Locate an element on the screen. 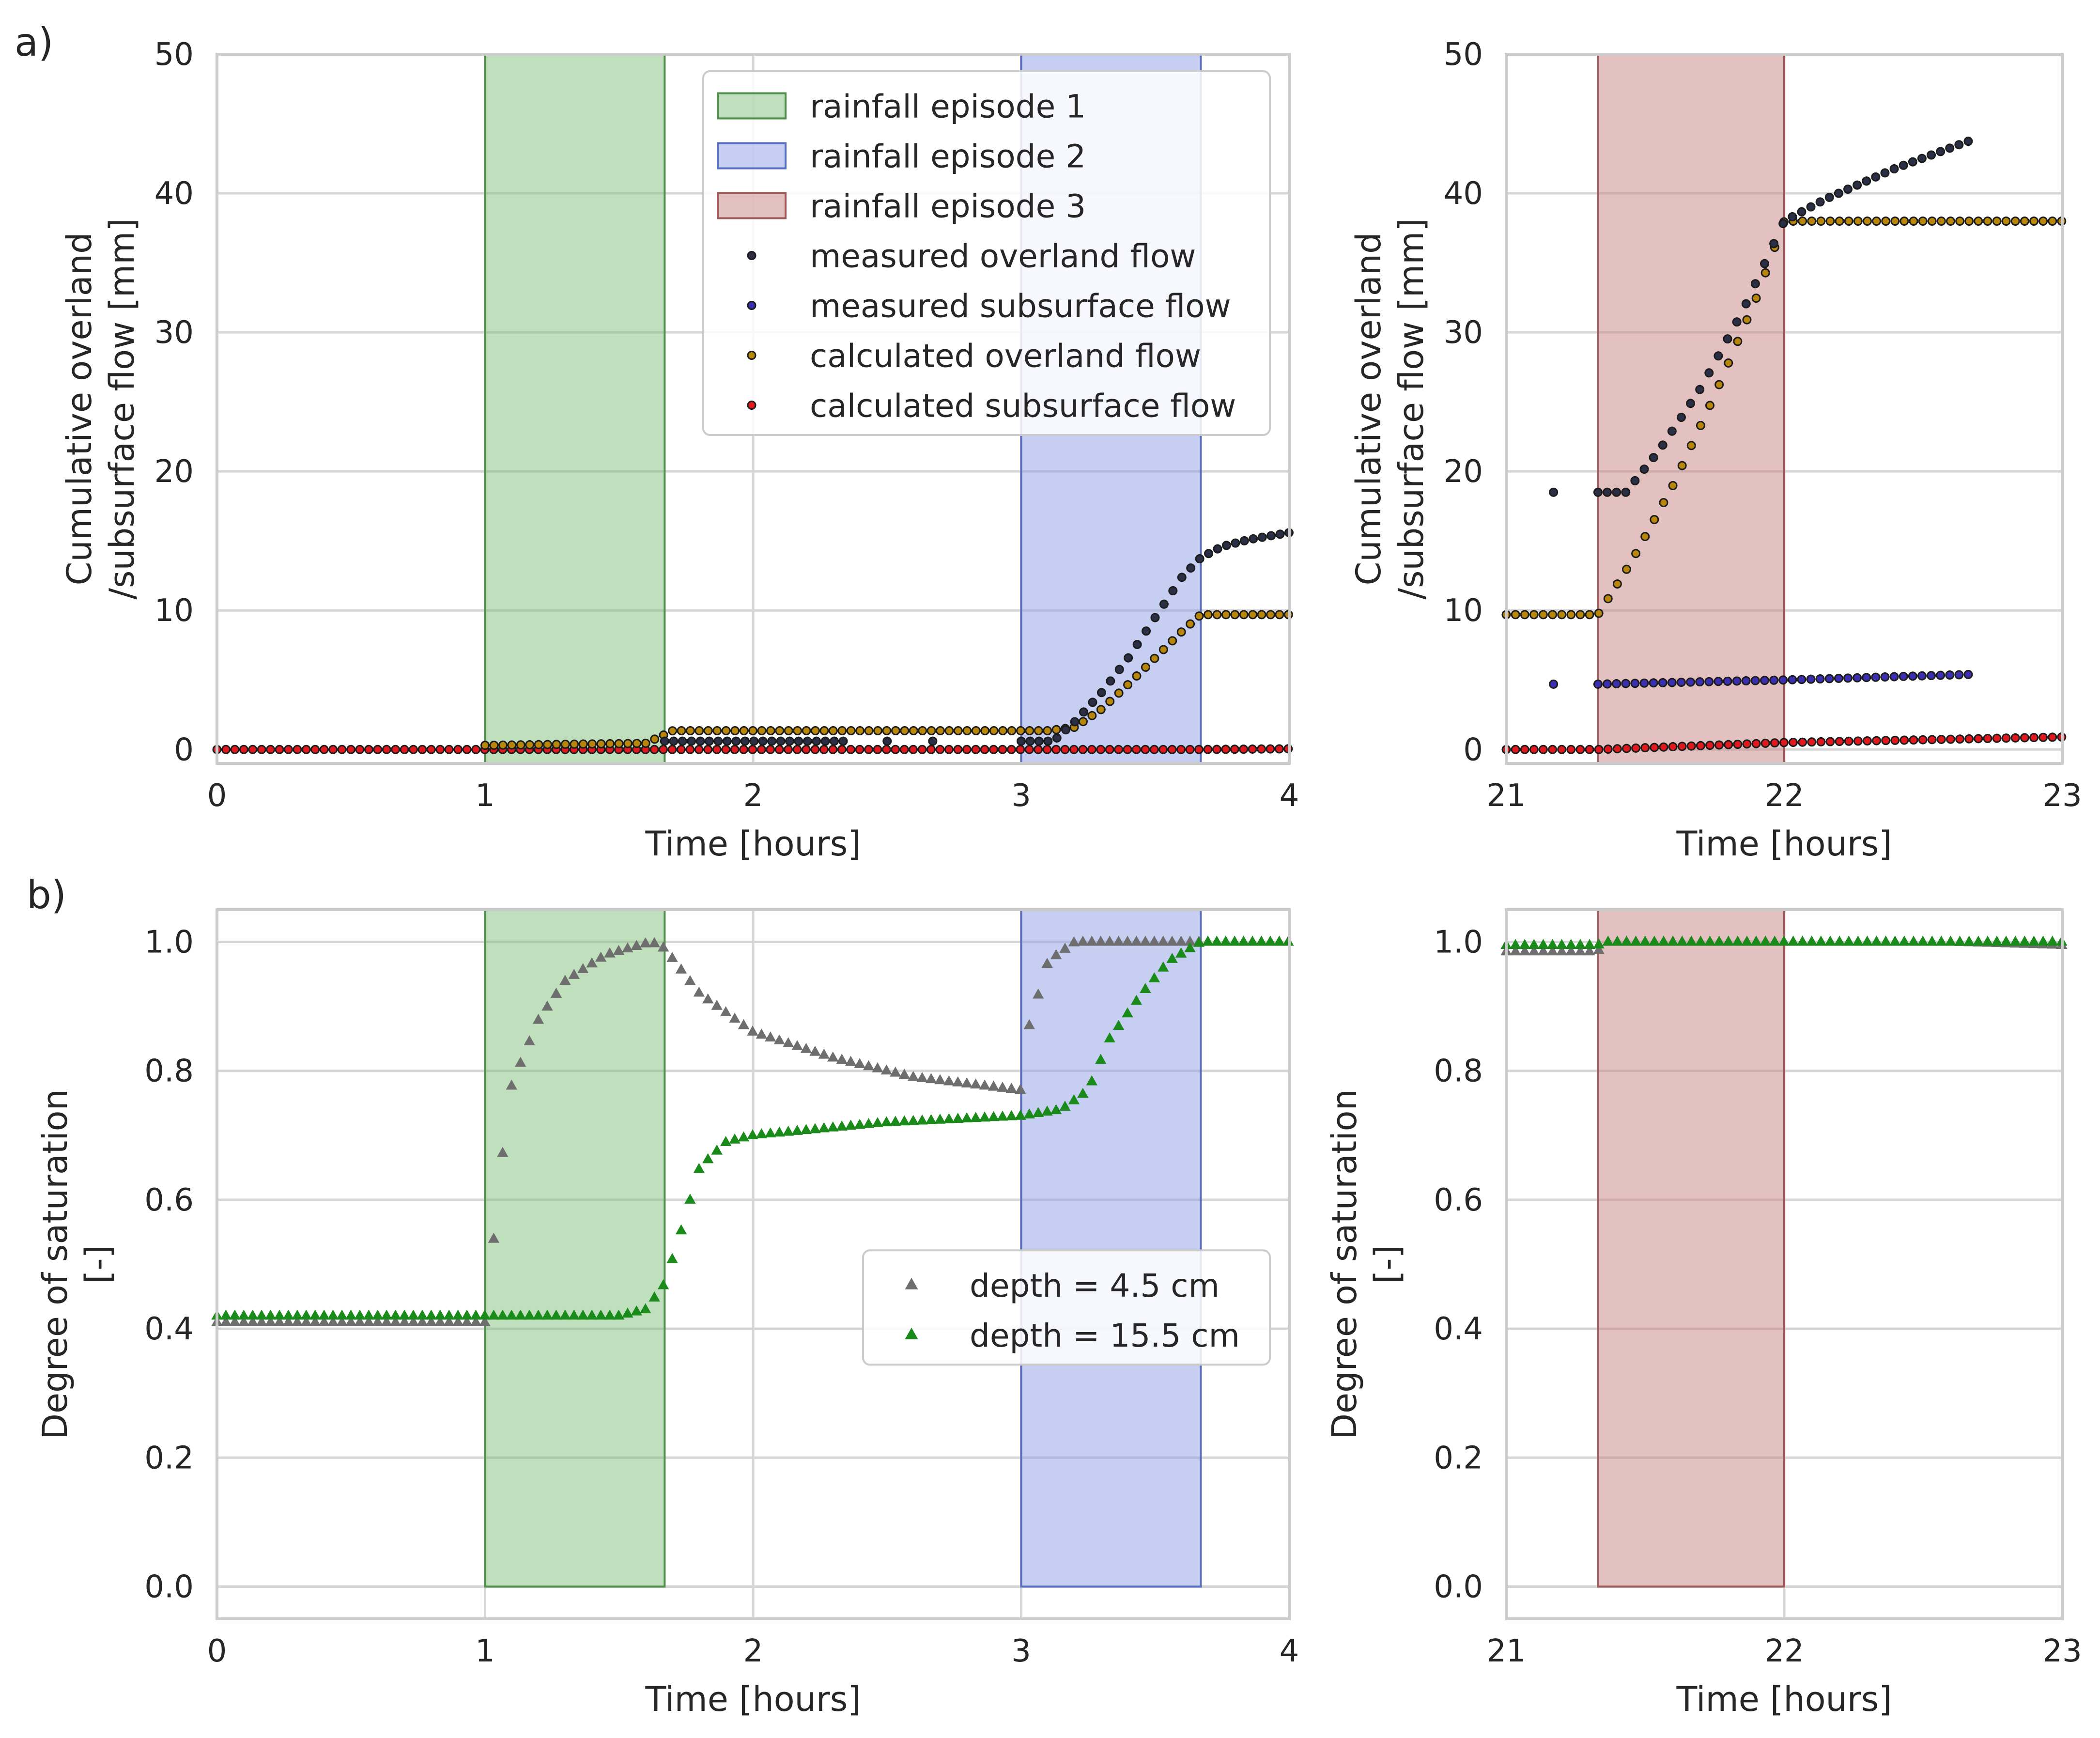  y-tick-label: 30 is located at coordinates (1463, 333).